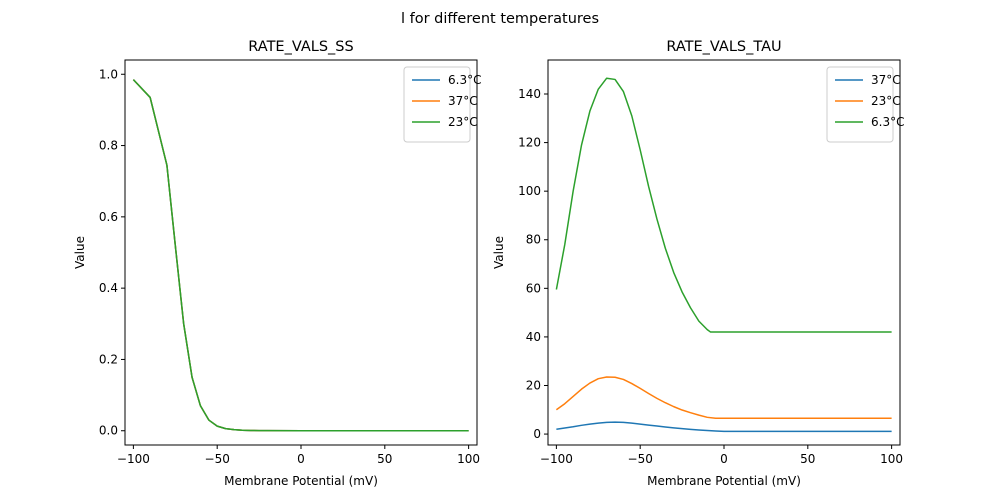 This screenshot has height=500, width=1000. What do you see at coordinates (533, 337) in the screenshot?
I see `y-tick-label: 40` at bounding box center [533, 337].